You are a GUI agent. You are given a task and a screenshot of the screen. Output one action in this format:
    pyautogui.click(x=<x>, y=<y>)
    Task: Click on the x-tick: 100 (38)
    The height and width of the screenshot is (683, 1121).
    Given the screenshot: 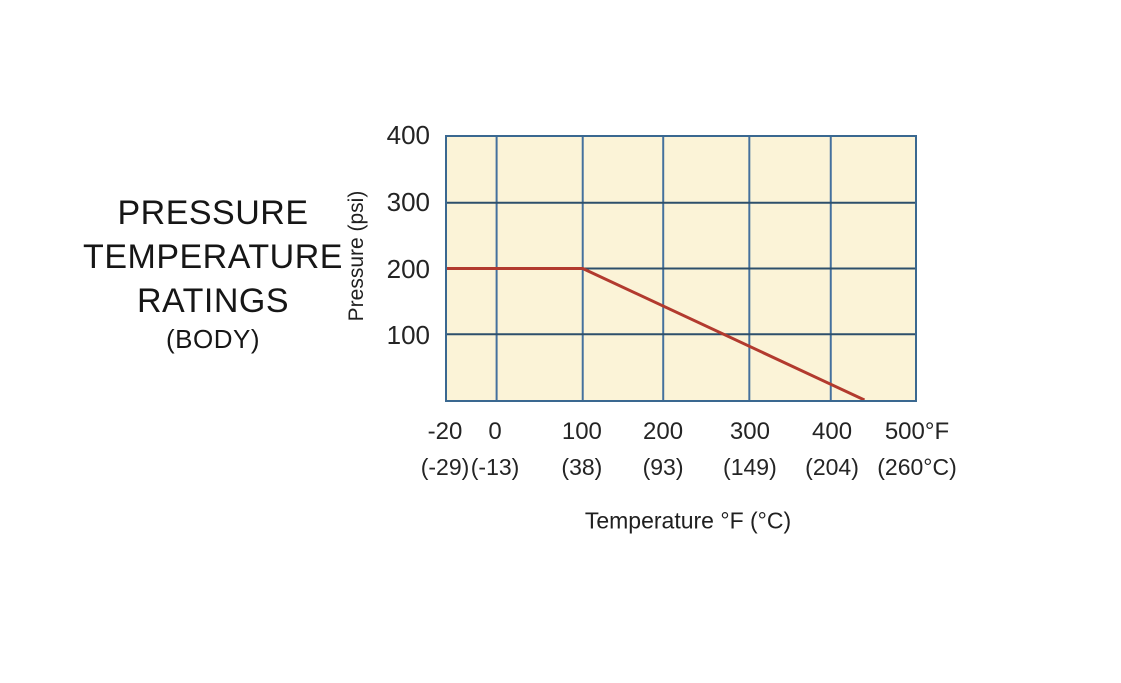 What is the action you would take?
    pyautogui.click(x=582, y=441)
    